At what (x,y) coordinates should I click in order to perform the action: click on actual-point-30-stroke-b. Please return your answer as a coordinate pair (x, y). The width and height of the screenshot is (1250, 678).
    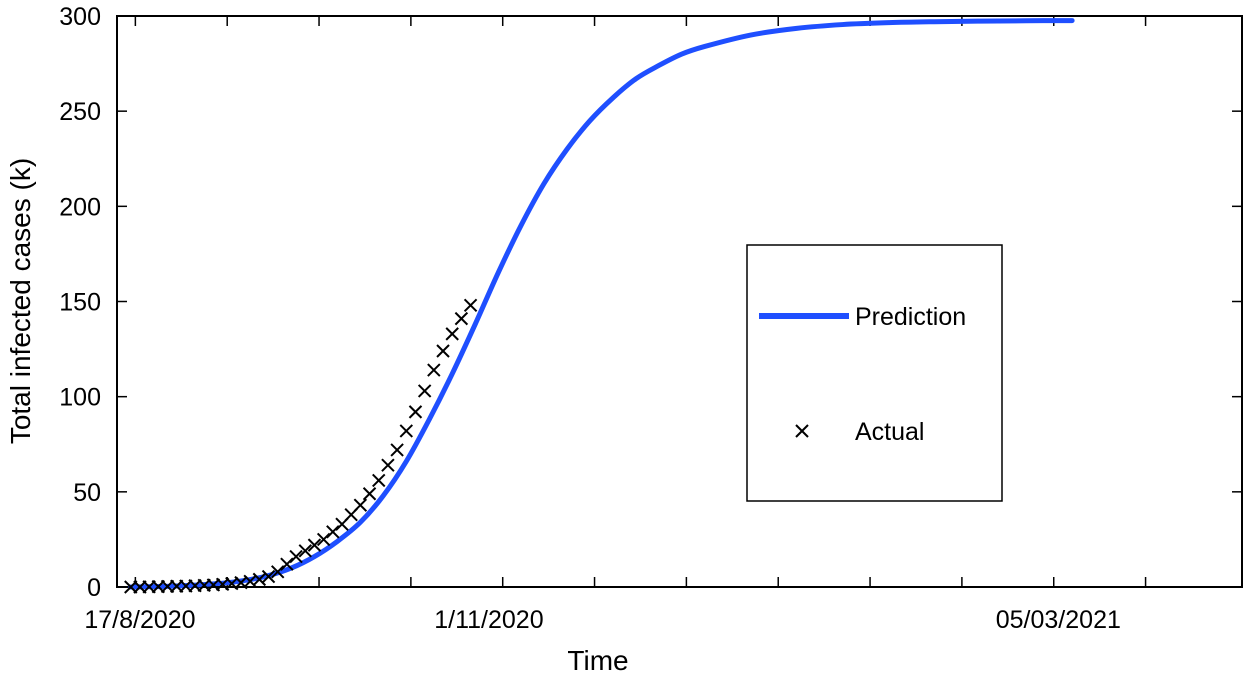
    Looking at the image, I should click on (406, 431).